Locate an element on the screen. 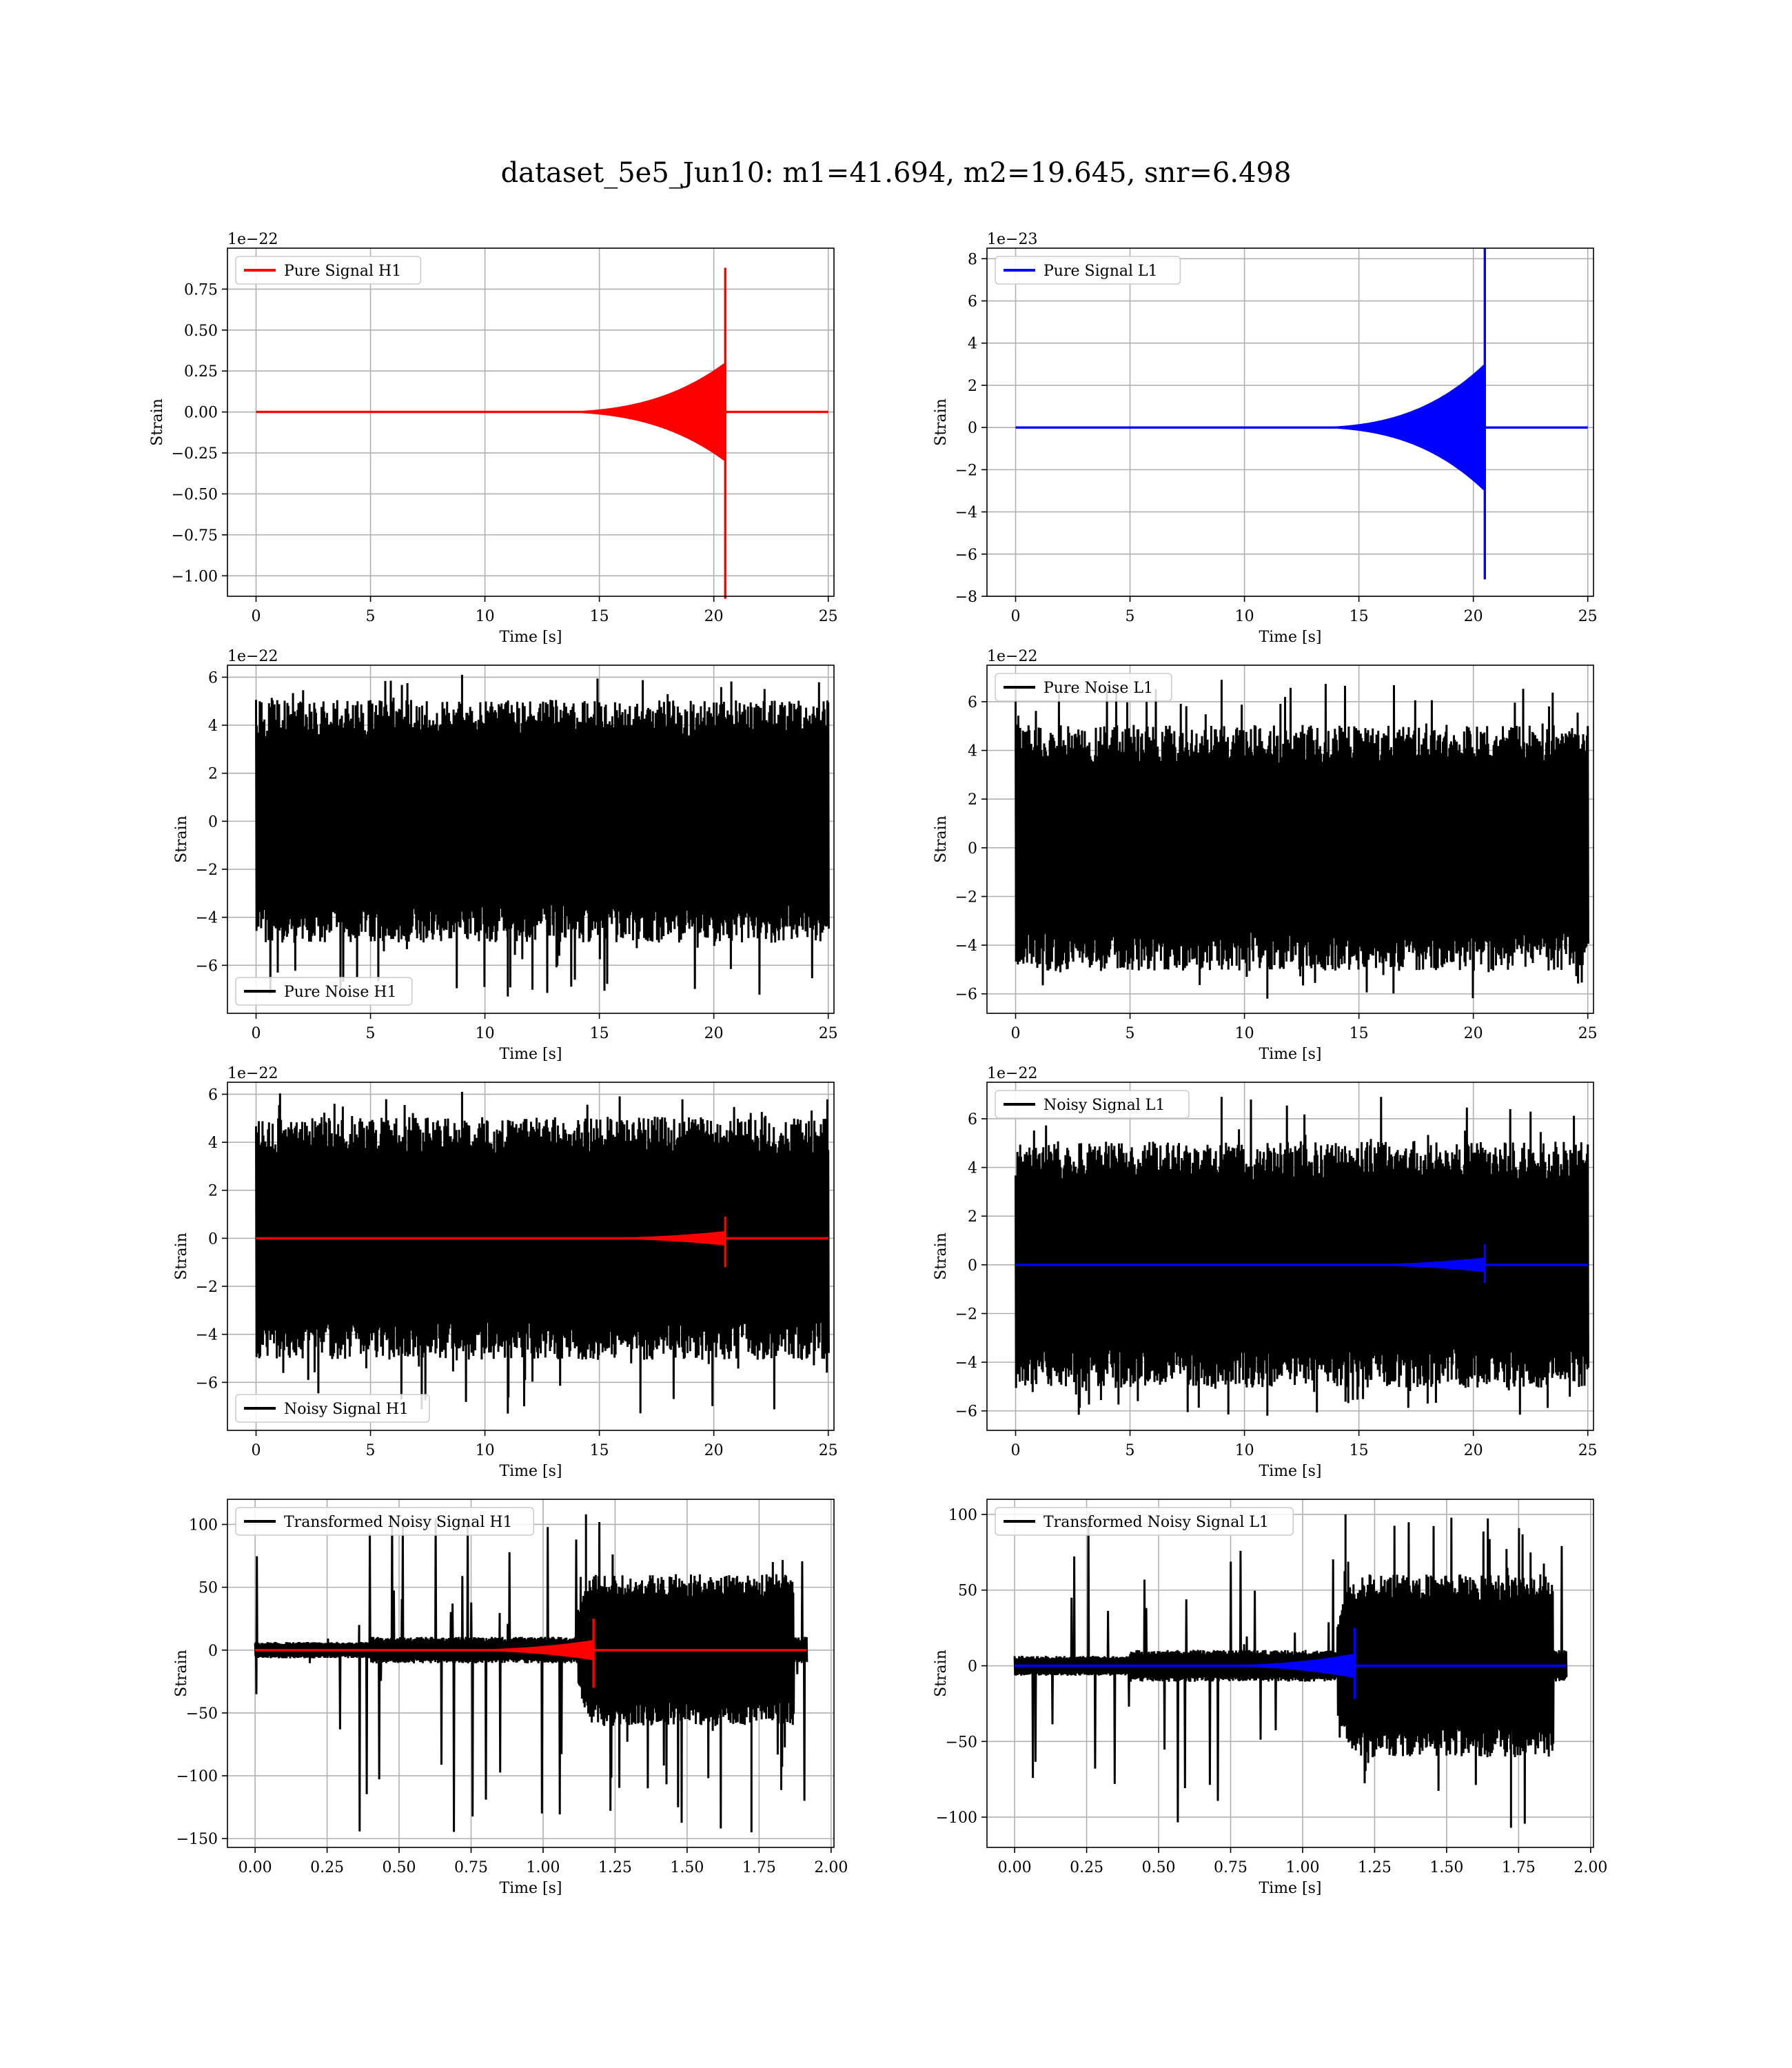 Image resolution: width=1792 pixels, height=2068 pixels. legend-label: Pure Signal H1 is located at coordinates (342, 271).